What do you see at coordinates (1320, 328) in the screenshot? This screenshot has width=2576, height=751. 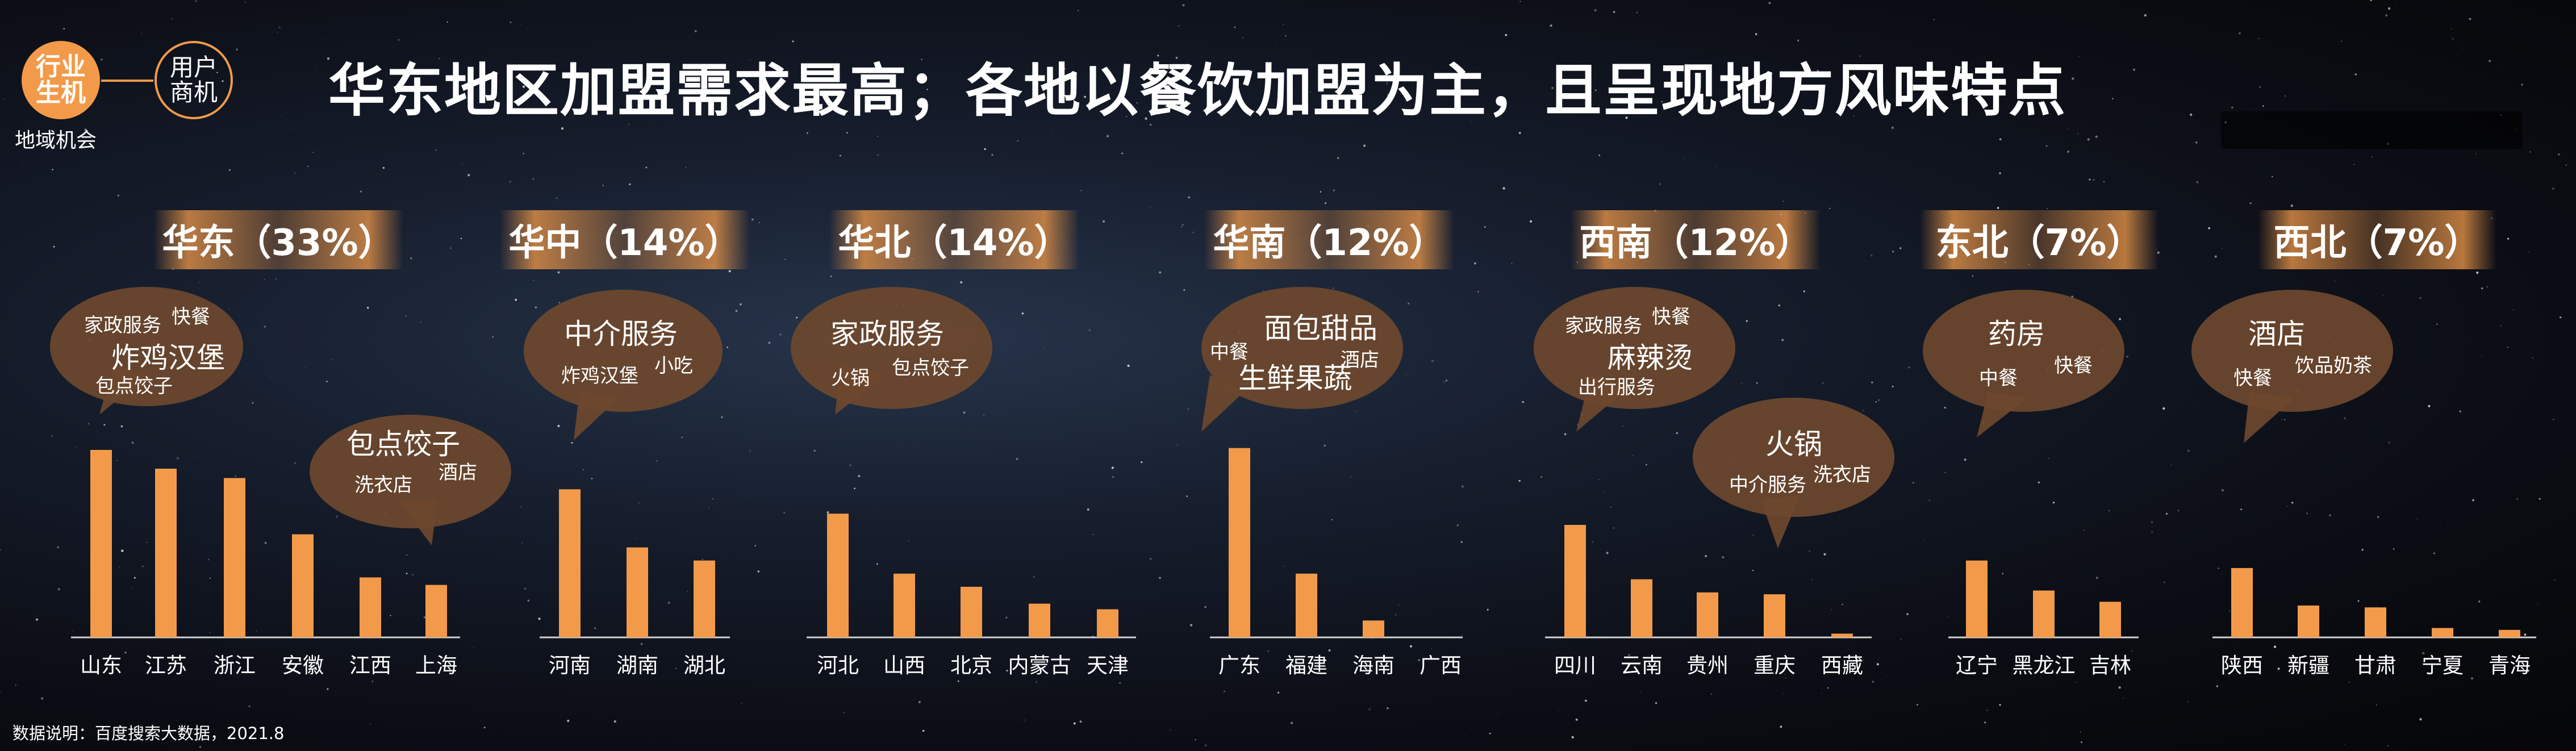 I see `bubble-huanan-text: 面包甜品` at bounding box center [1320, 328].